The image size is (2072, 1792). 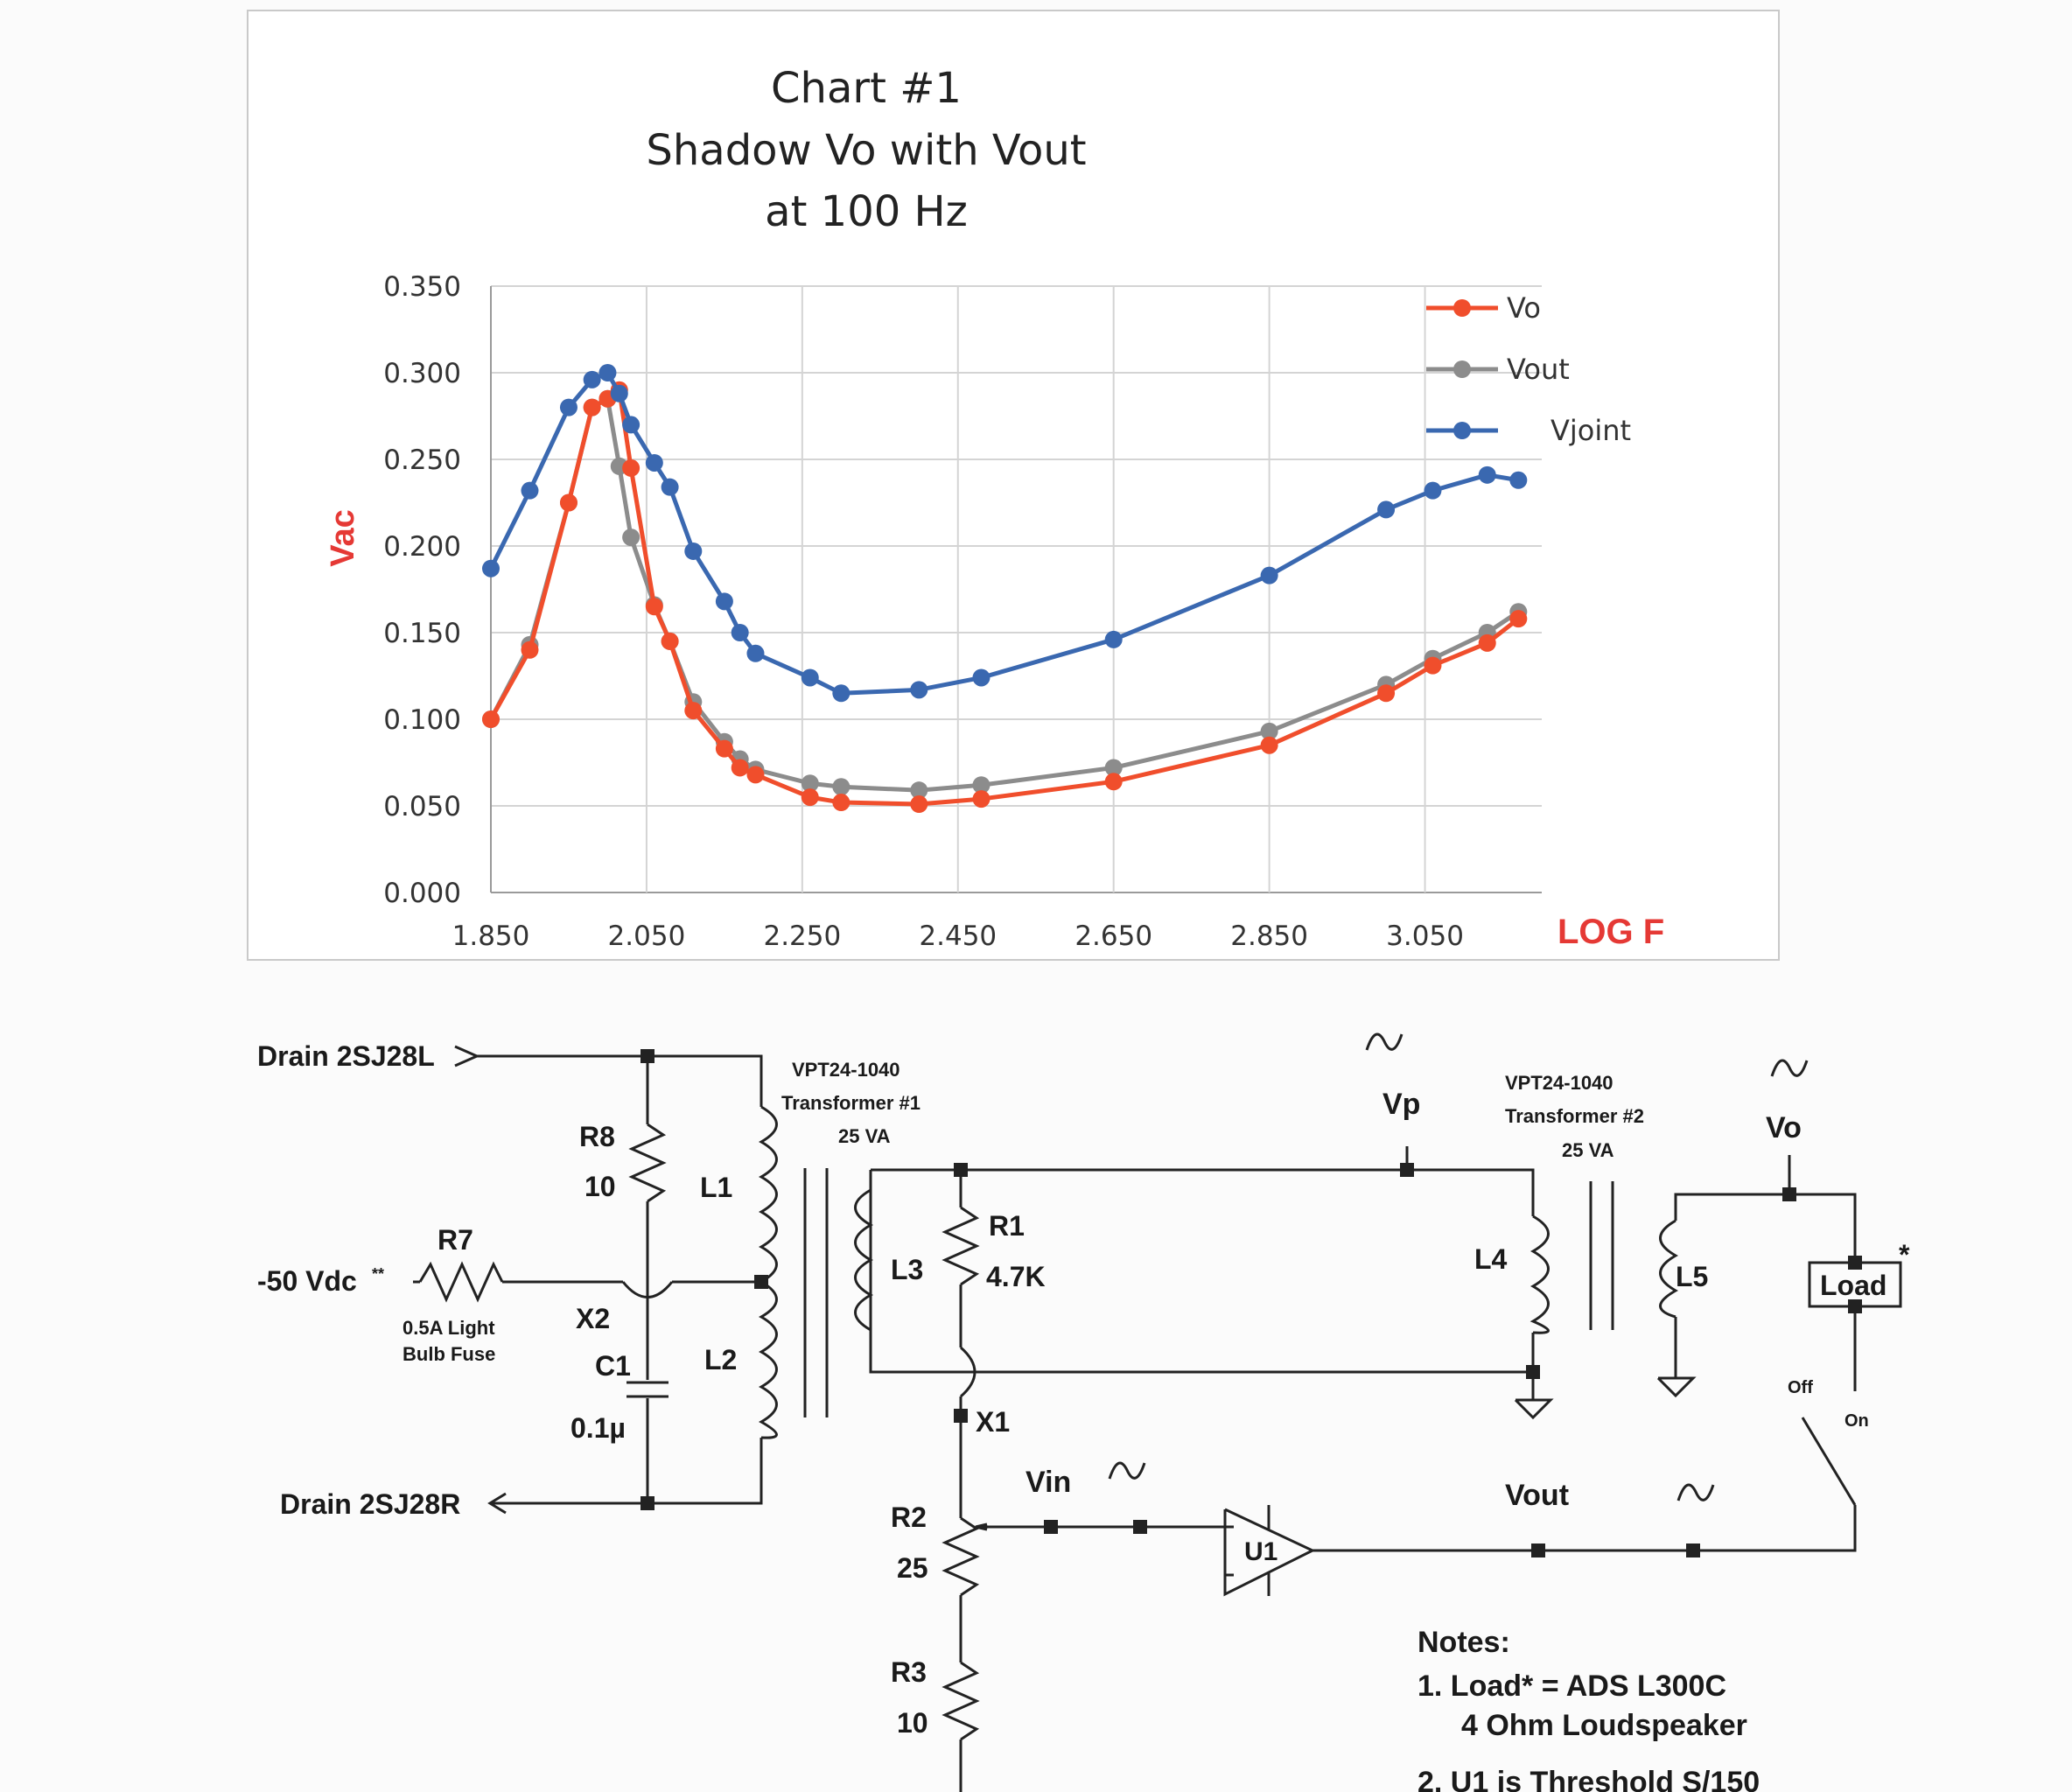 What do you see at coordinates (491, 936) in the screenshot?
I see `x-tick-label: 1.850` at bounding box center [491, 936].